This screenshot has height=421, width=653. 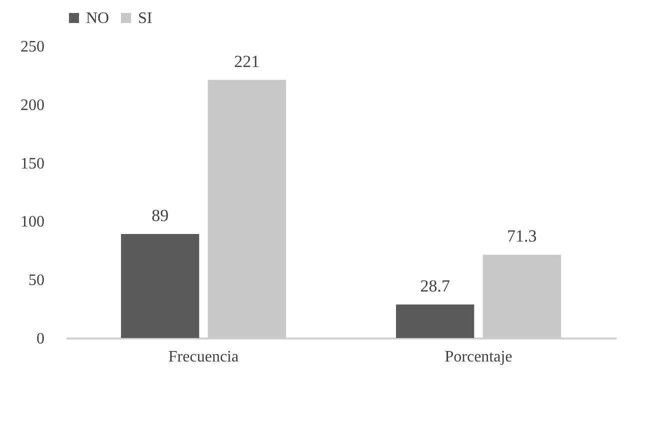 What do you see at coordinates (32, 222) in the screenshot?
I see `y-tick-label: 100` at bounding box center [32, 222].